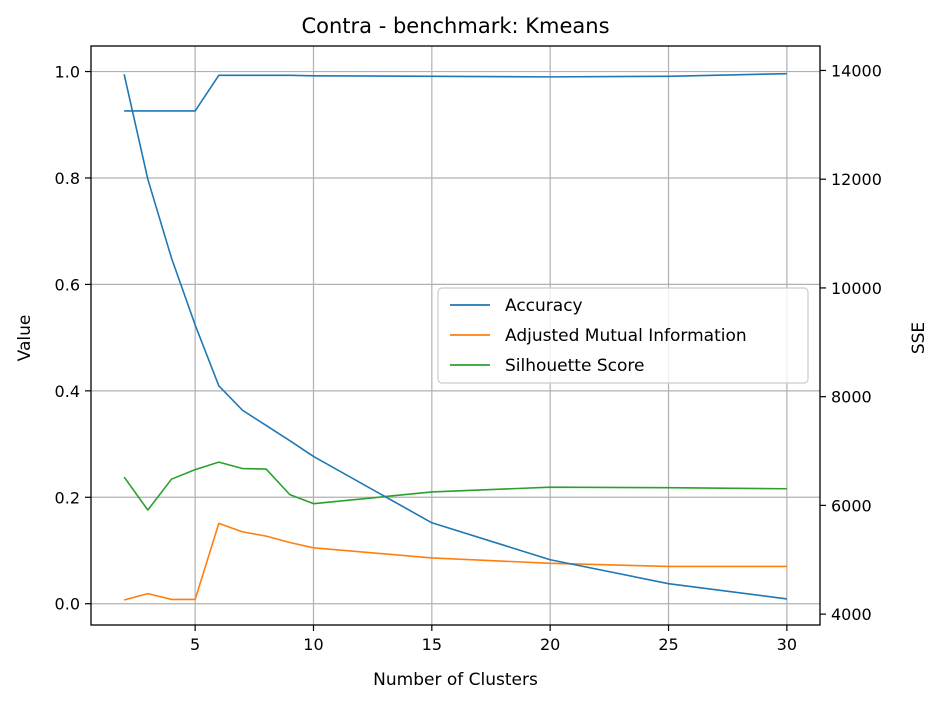 The width and height of the screenshot is (943, 704). What do you see at coordinates (455, 680) in the screenshot?
I see `x-axis-label: Number of Clusters` at bounding box center [455, 680].